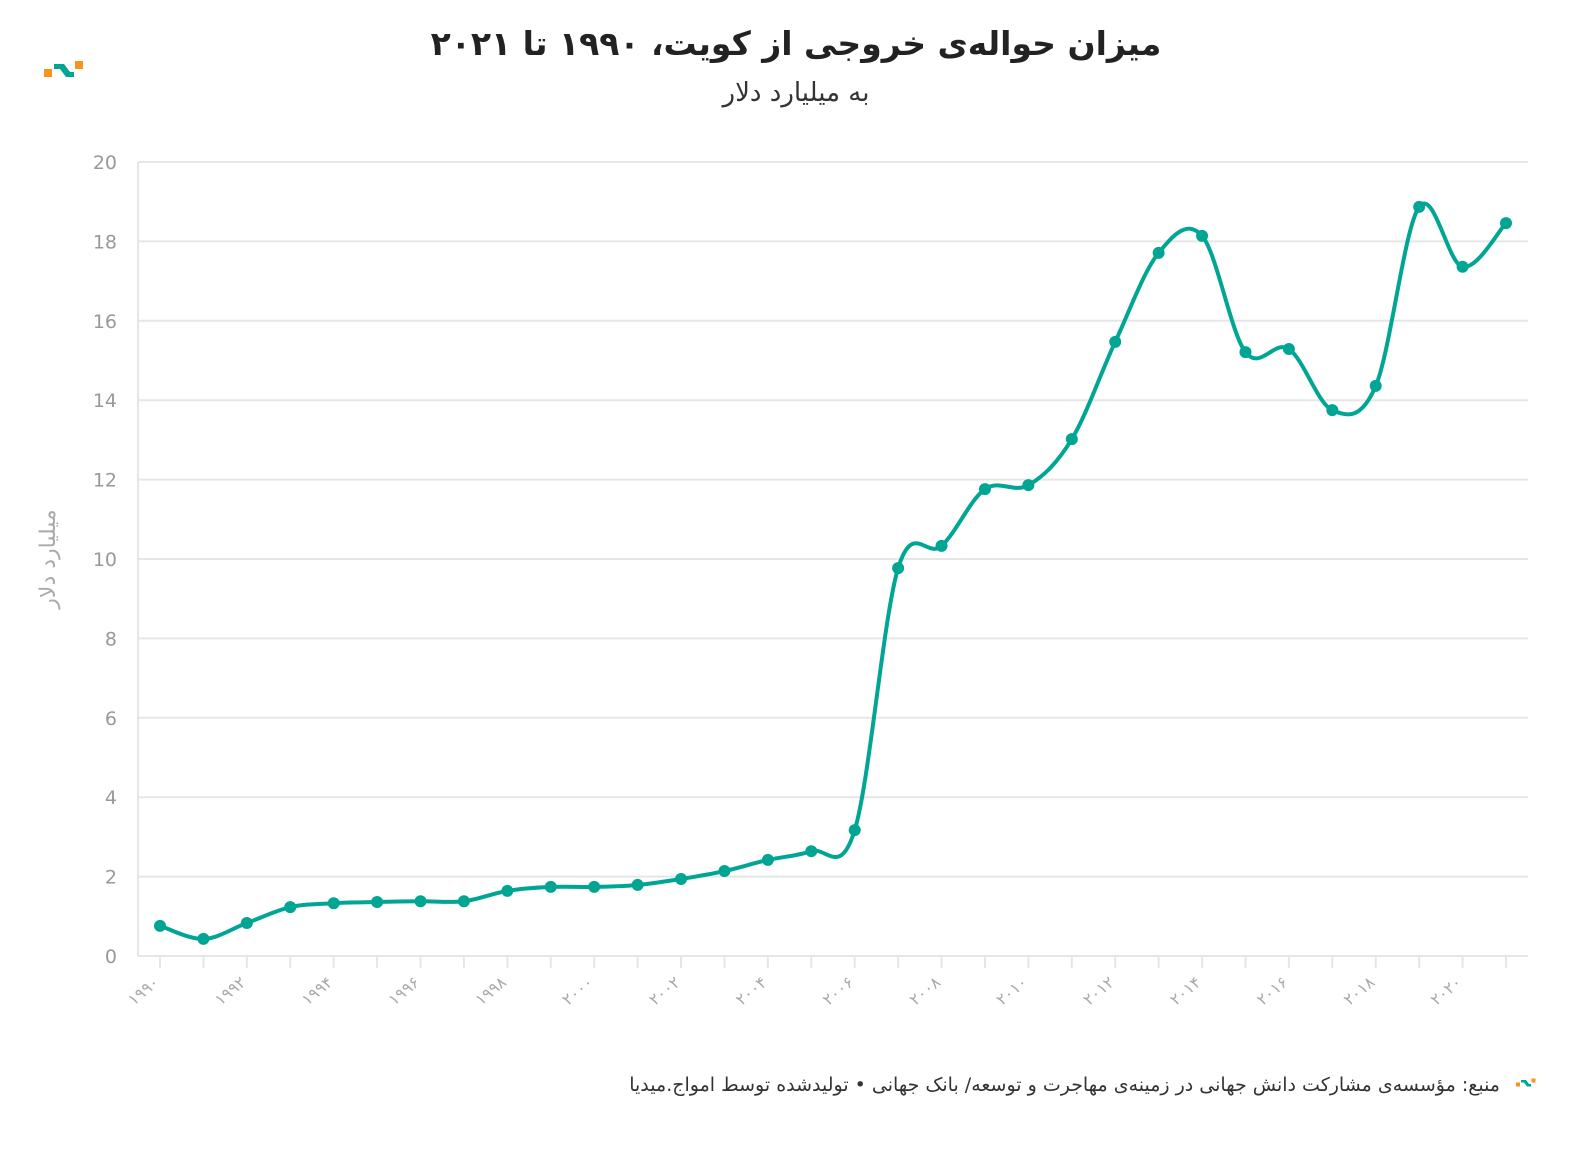  I want to click on brand-logo-icon, so click(63, 69).